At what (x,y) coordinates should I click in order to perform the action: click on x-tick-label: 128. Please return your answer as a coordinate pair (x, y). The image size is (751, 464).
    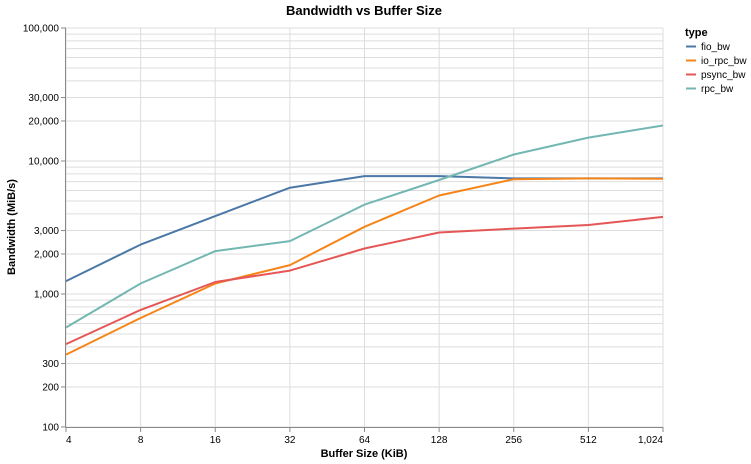
    Looking at the image, I should click on (439, 440).